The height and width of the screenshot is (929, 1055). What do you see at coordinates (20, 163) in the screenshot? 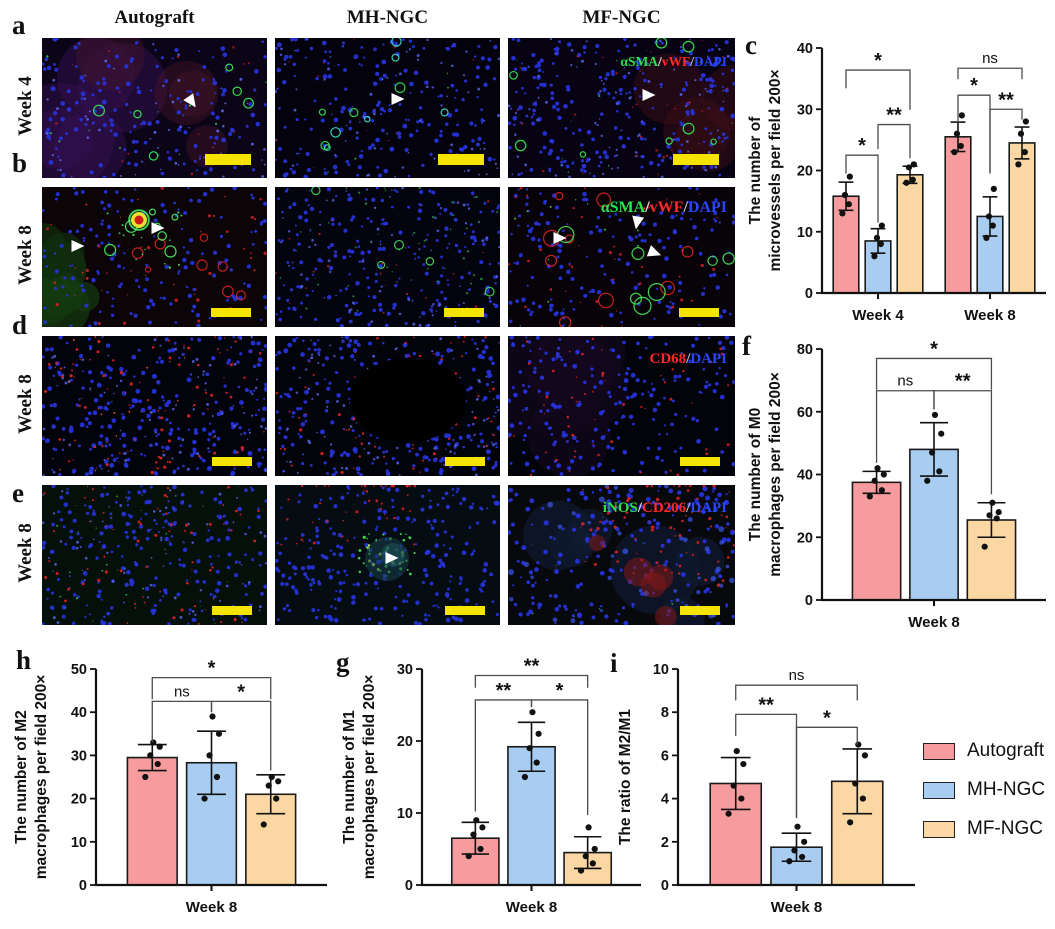
I see `panel-letter-b: b` at bounding box center [20, 163].